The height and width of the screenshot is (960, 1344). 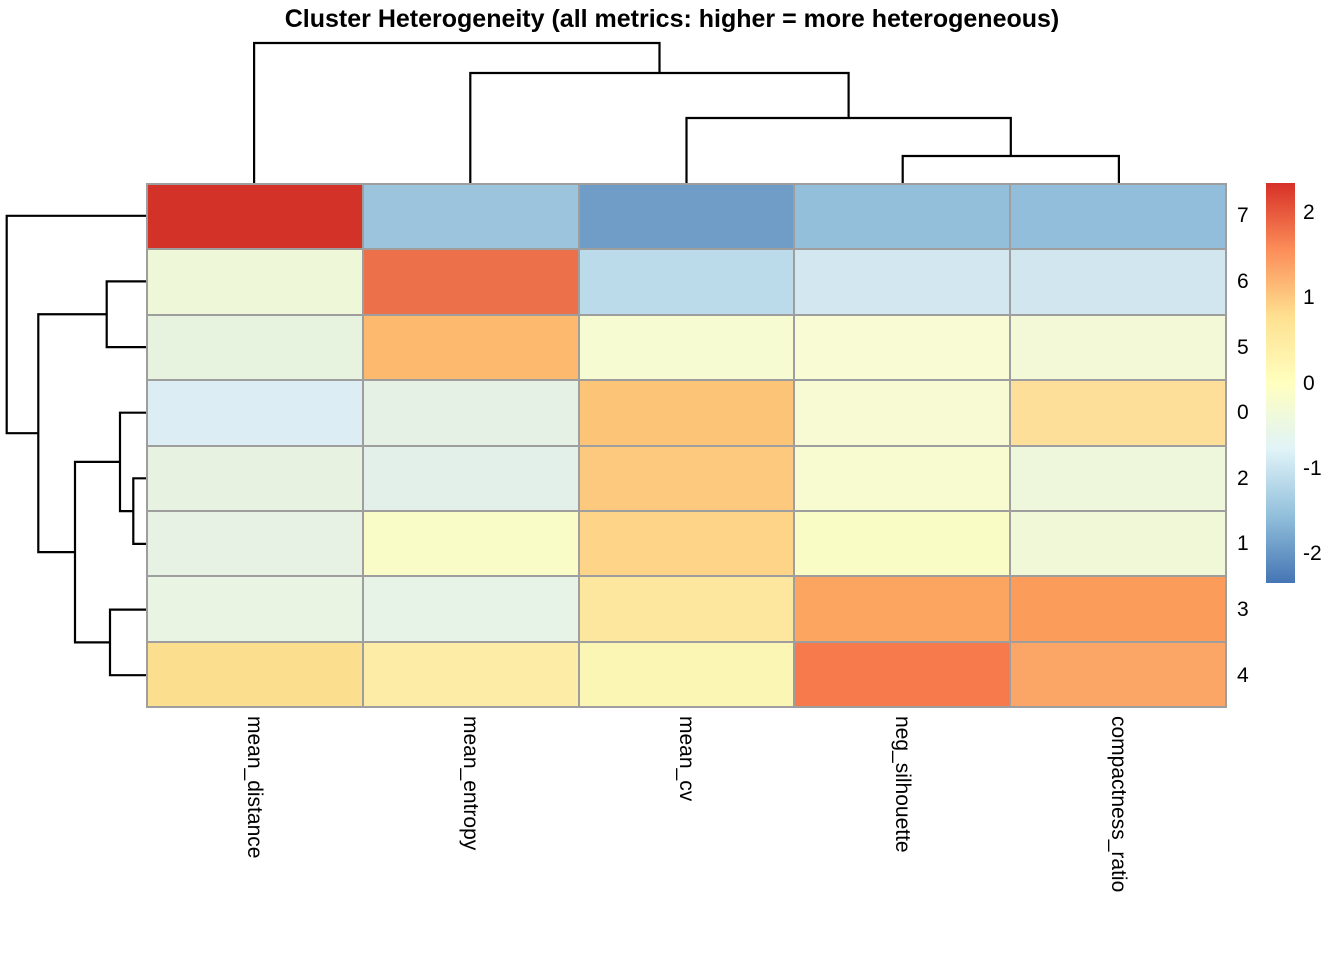 I want to click on colorbar, so click(x=1280, y=383).